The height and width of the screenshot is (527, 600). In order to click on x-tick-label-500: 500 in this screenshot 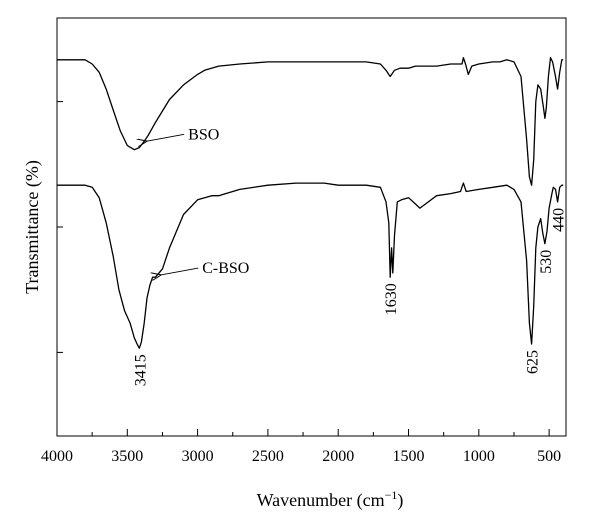, I will do `click(549, 456)`.